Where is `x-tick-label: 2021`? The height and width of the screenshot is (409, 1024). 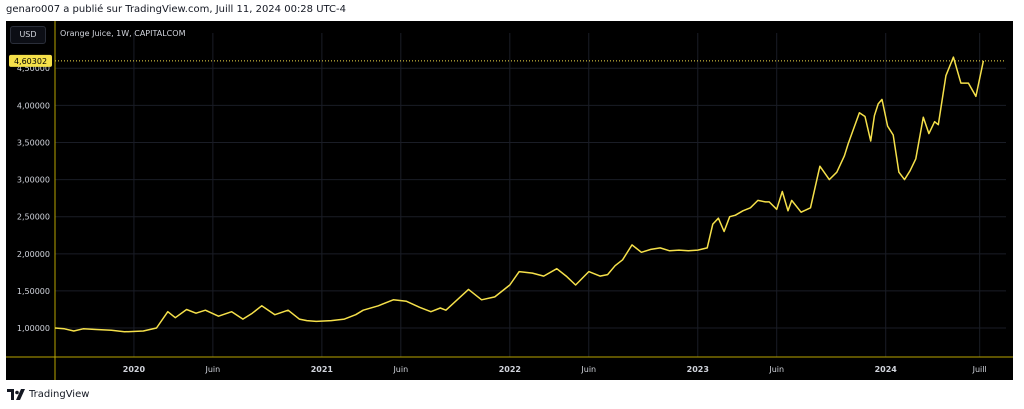 x-tick-label: 2021 is located at coordinates (322, 369).